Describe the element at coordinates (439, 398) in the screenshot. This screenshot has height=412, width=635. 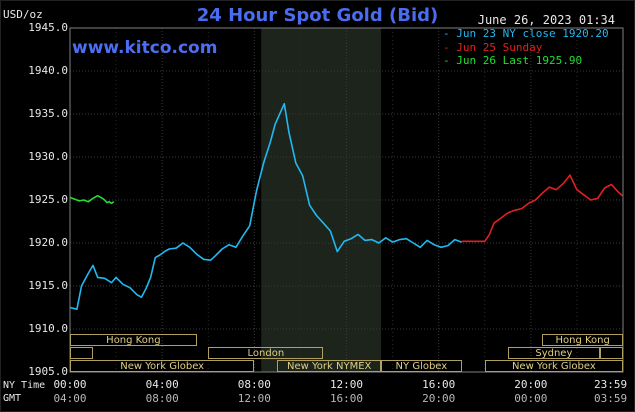
I see `x-tick-gmt: 20:00` at that location.